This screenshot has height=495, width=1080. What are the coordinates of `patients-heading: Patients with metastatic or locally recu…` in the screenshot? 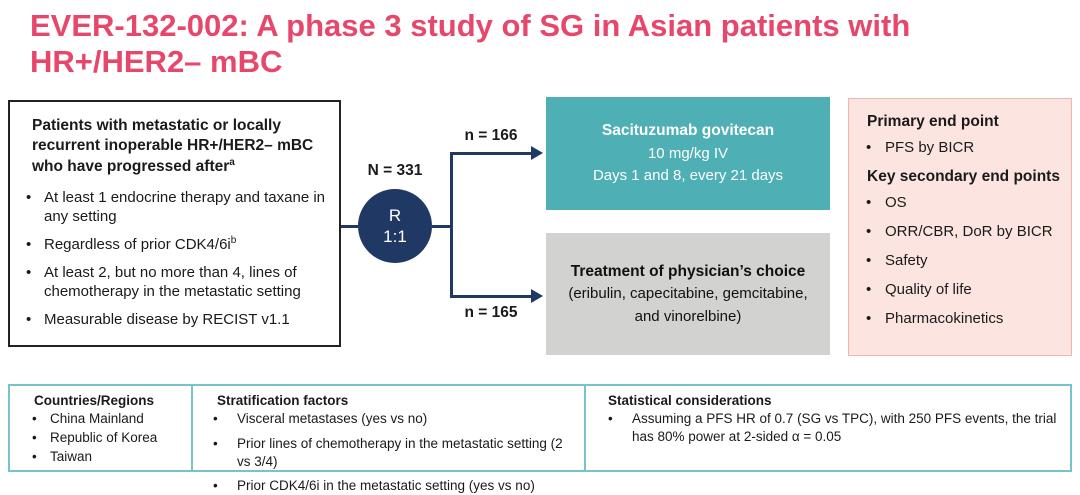 It's located at (180, 147).